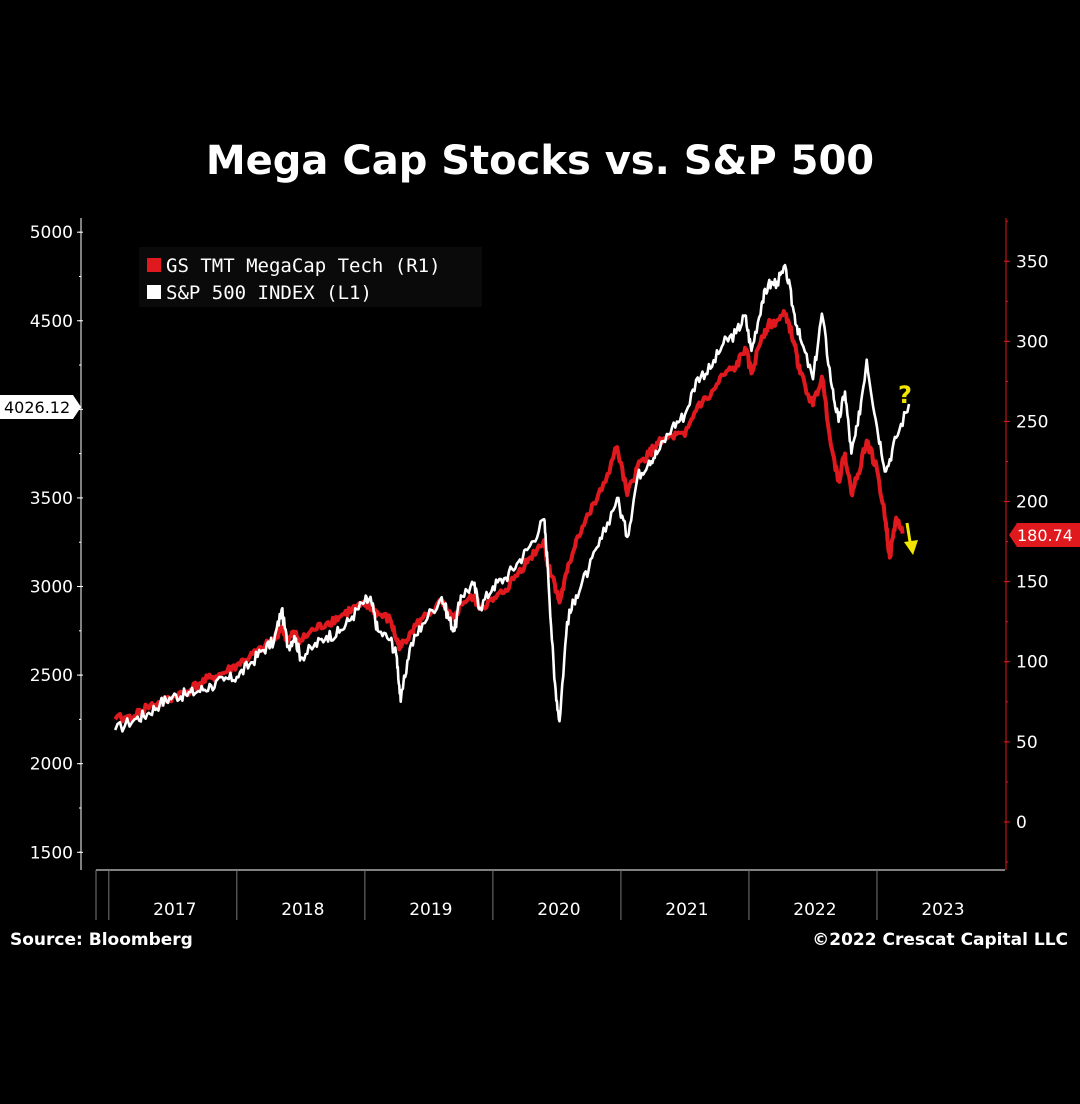  I want to click on legend-background, so click(310, 277).